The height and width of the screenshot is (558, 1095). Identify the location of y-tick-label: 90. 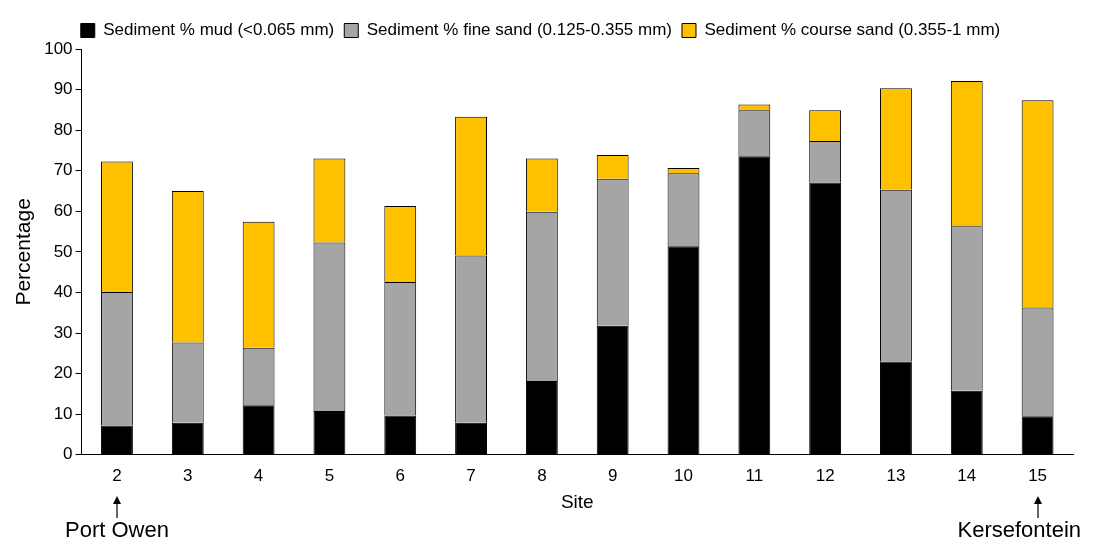
(63, 89).